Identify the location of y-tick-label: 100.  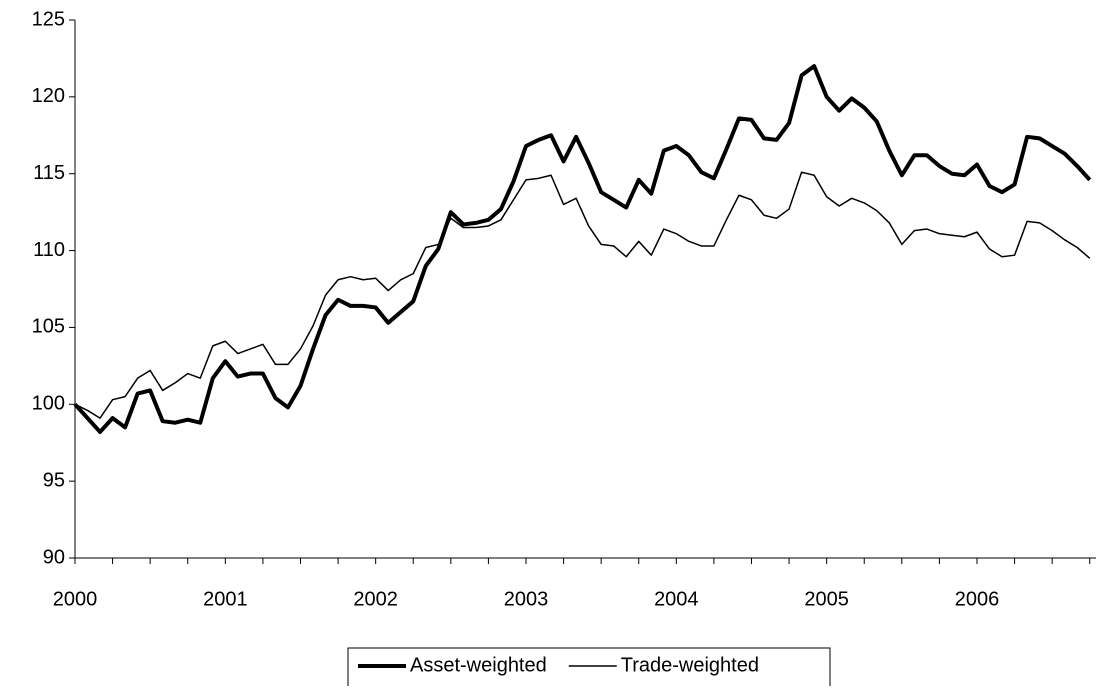
(48, 404).